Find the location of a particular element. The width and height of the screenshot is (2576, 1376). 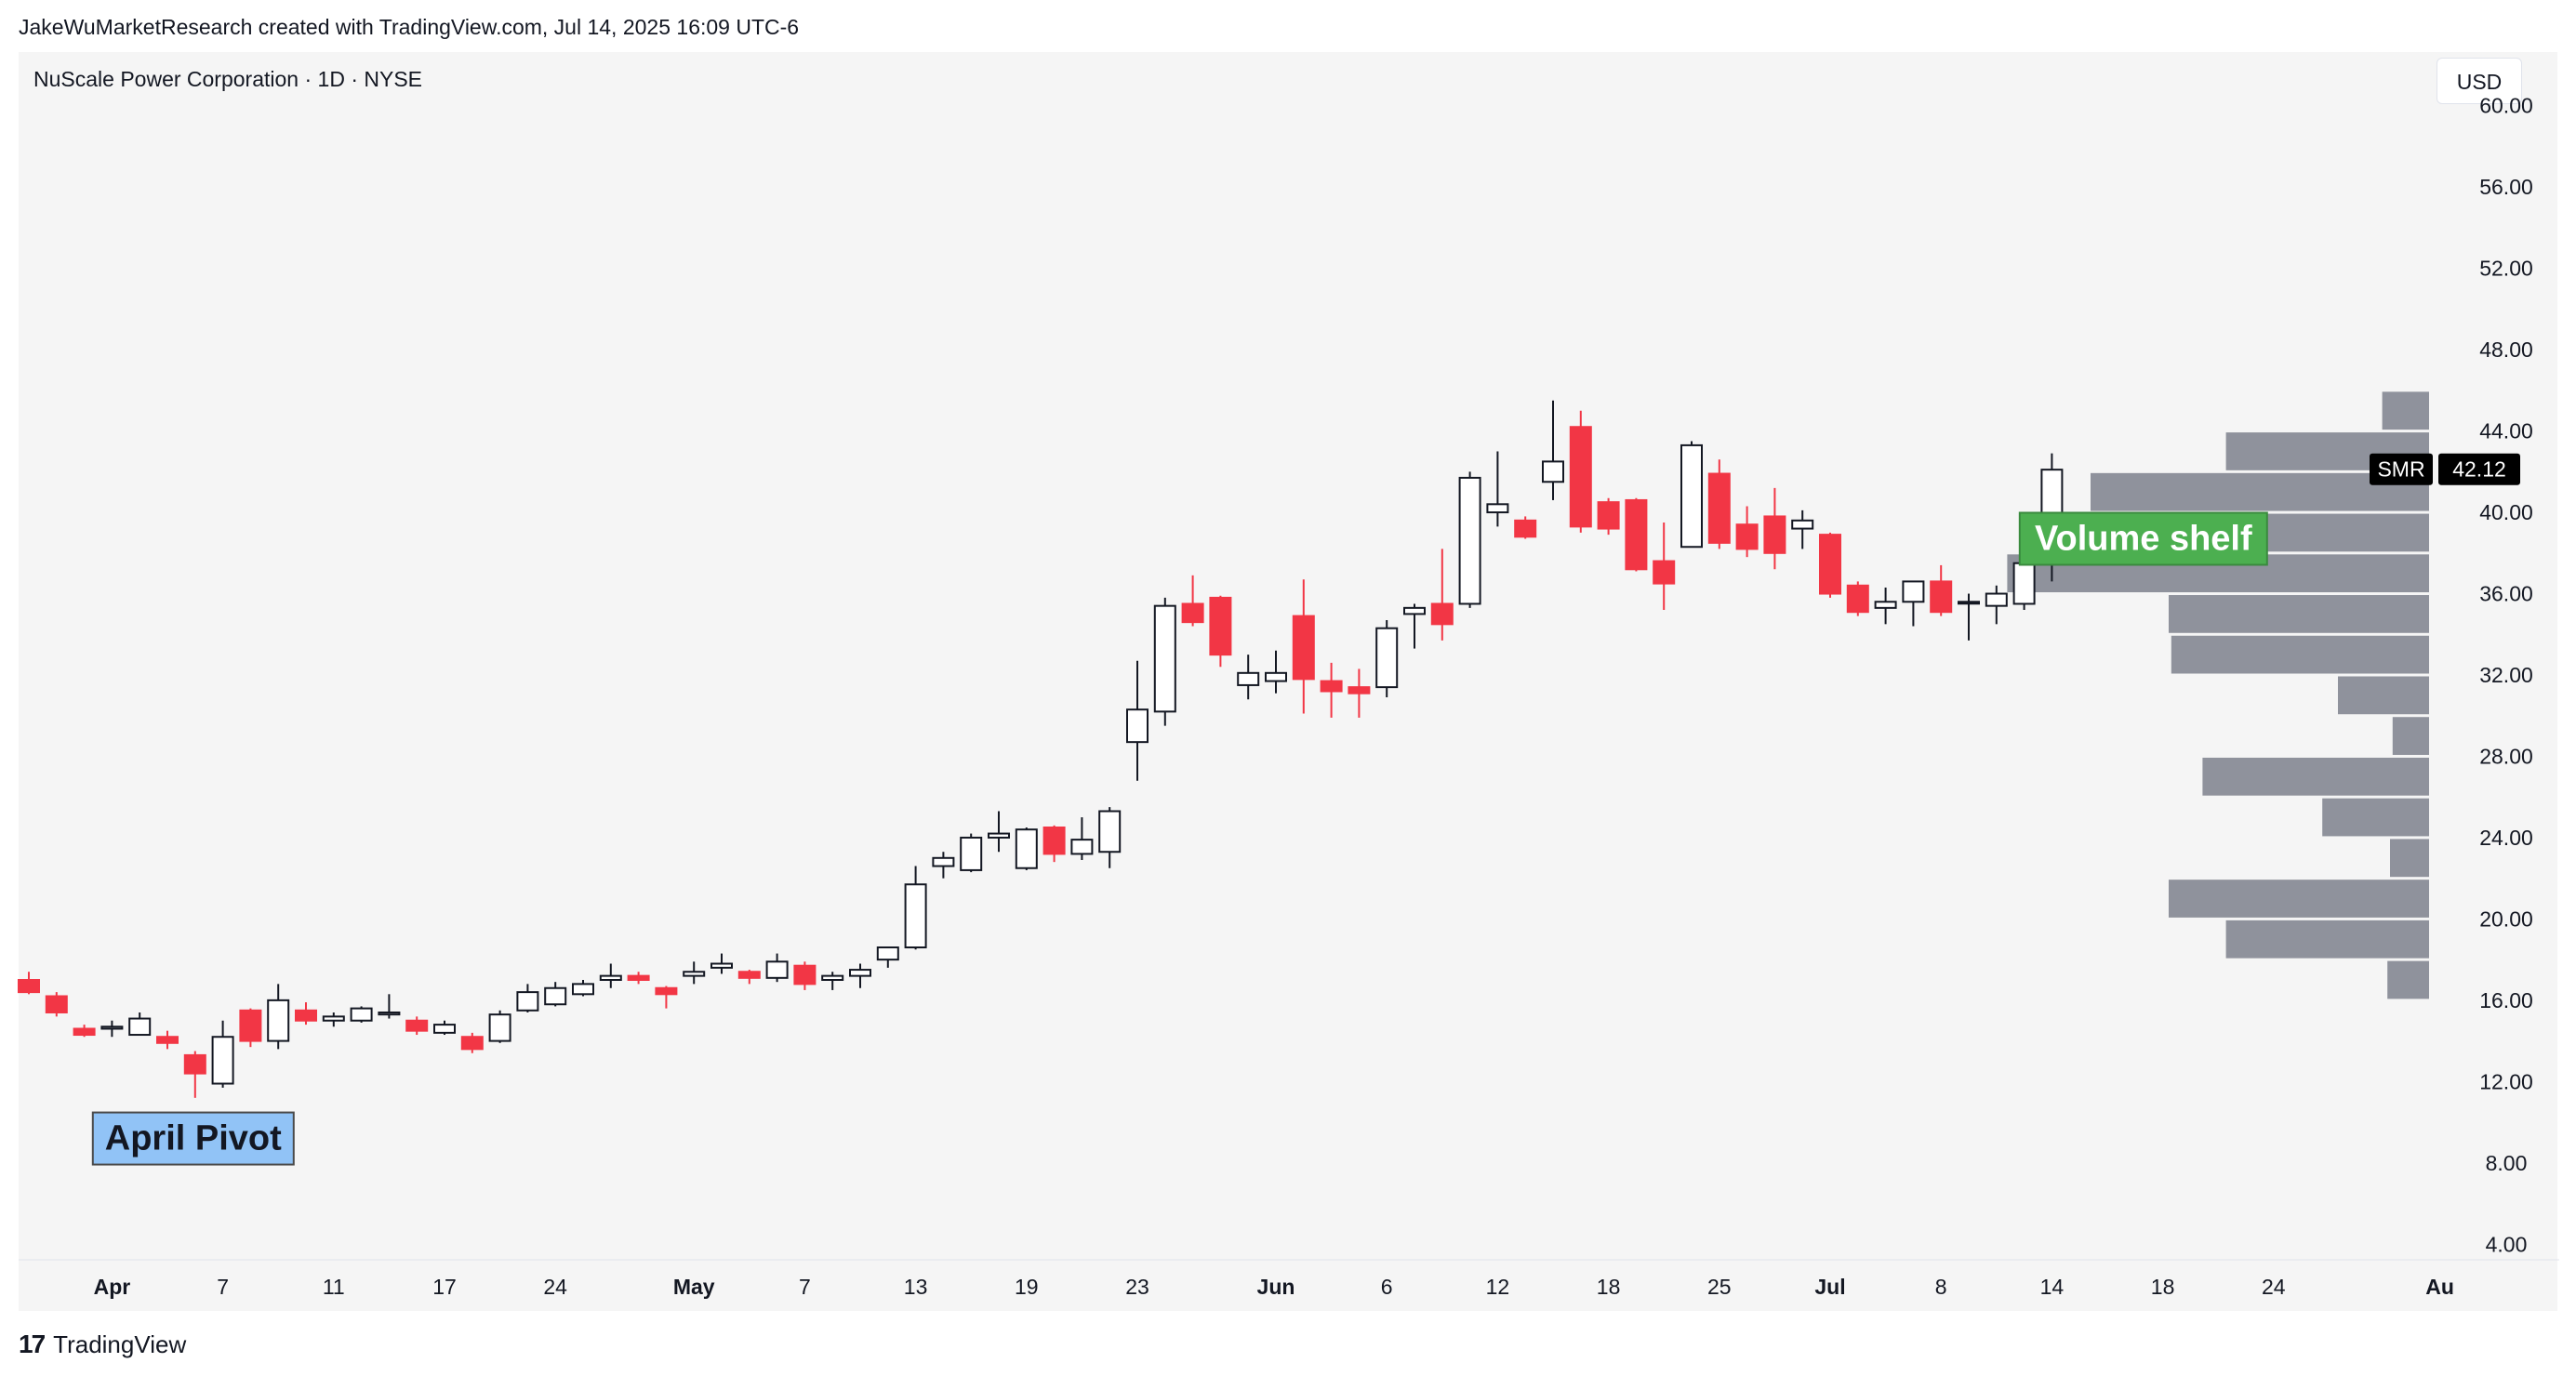

x-tick-label: May is located at coordinates (694, 1287).